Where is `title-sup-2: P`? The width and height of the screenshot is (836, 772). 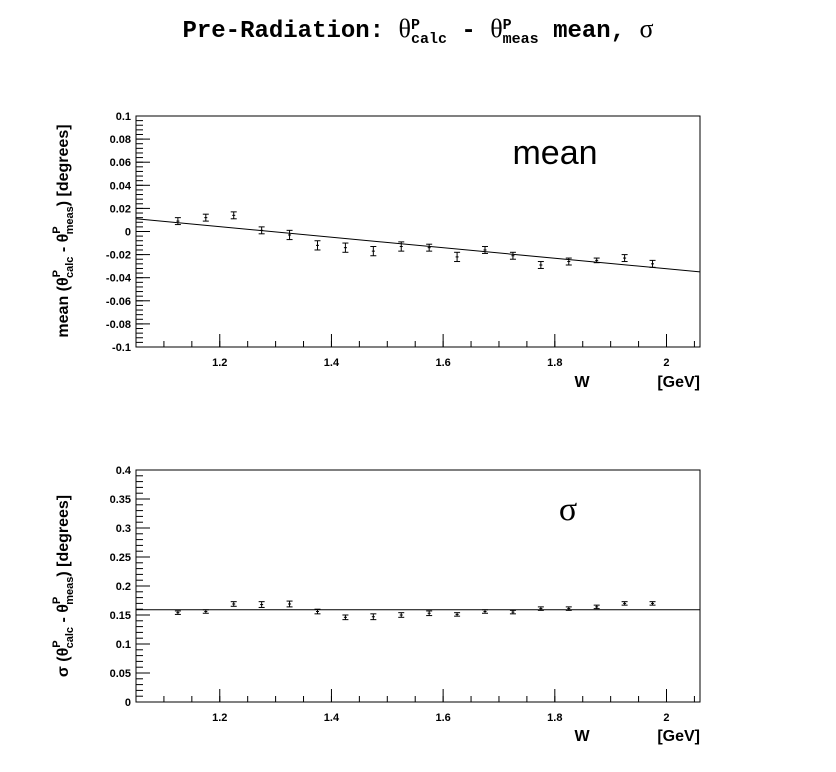
title-sup-2: P is located at coordinates (507, 25).